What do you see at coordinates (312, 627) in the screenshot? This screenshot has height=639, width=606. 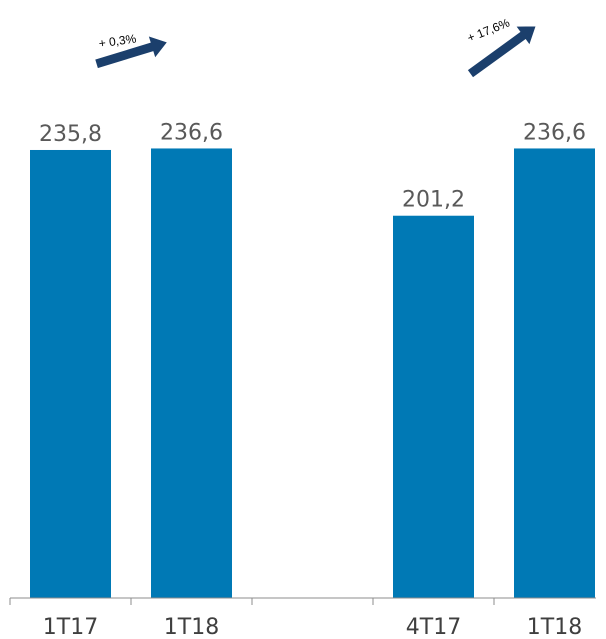 I see `category-labels-group: 1T17 1T18 4T17 1T18` at bounding box center [312, 627].